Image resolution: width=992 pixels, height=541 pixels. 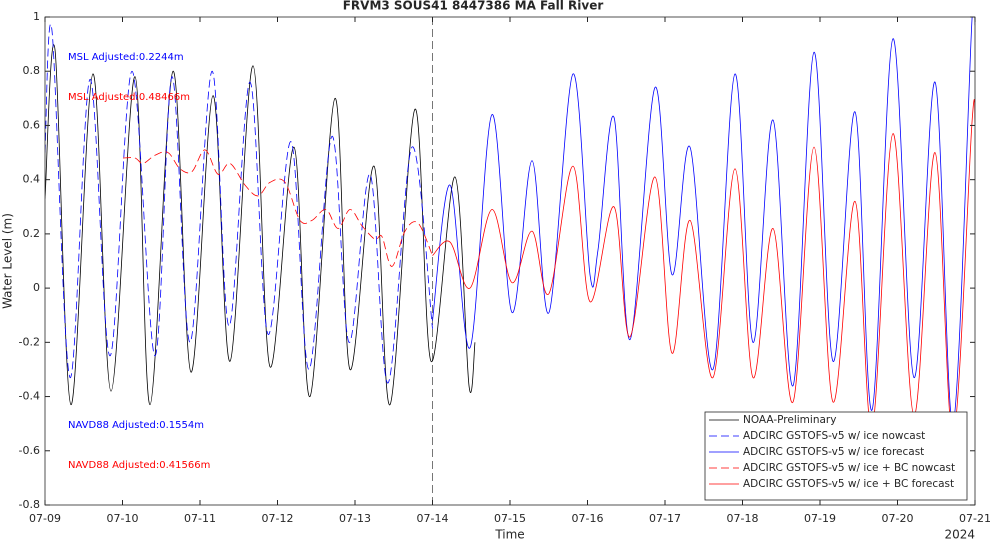 What do you see at coordinates (8, 261) in the screenshot?
I see `y-axis-label: Water Level (m)` at bounding box center [8, 261].